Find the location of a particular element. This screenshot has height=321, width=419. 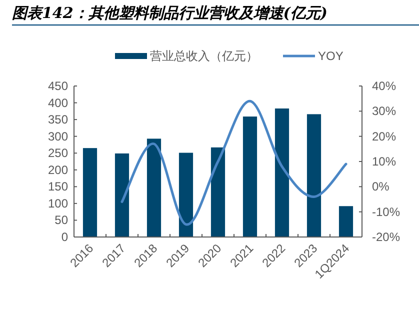

y2-tick-label: 10% is located at coordinates (384, 161).